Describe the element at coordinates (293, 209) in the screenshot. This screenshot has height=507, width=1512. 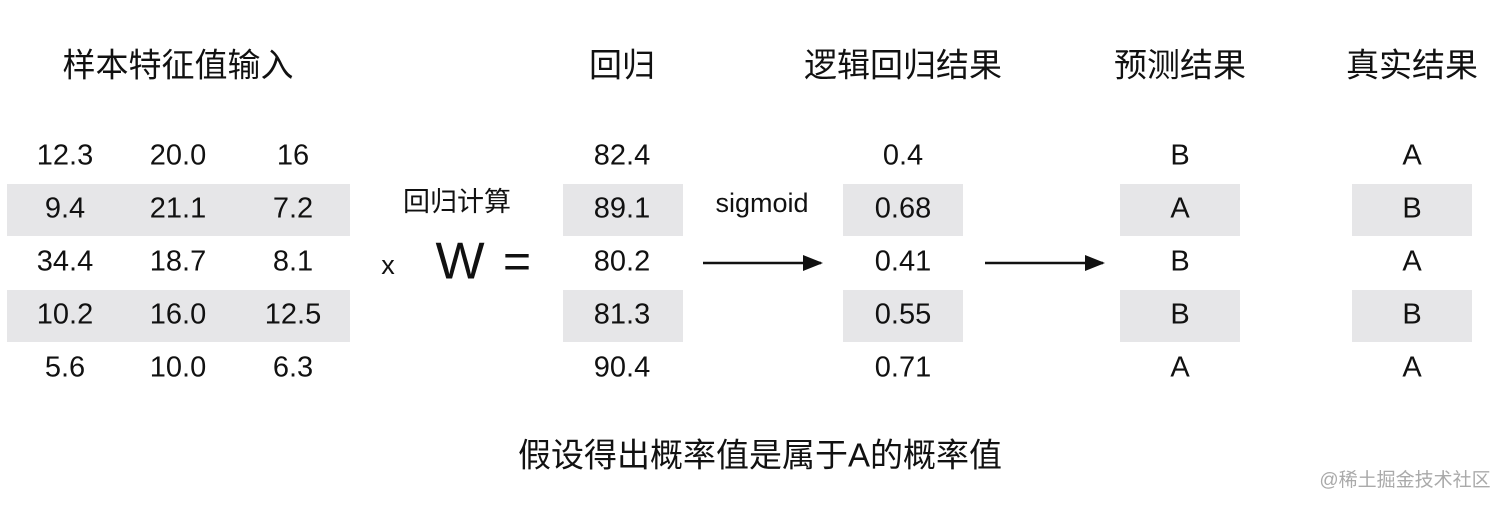
I see `feature-cell: 7.2` at that location.